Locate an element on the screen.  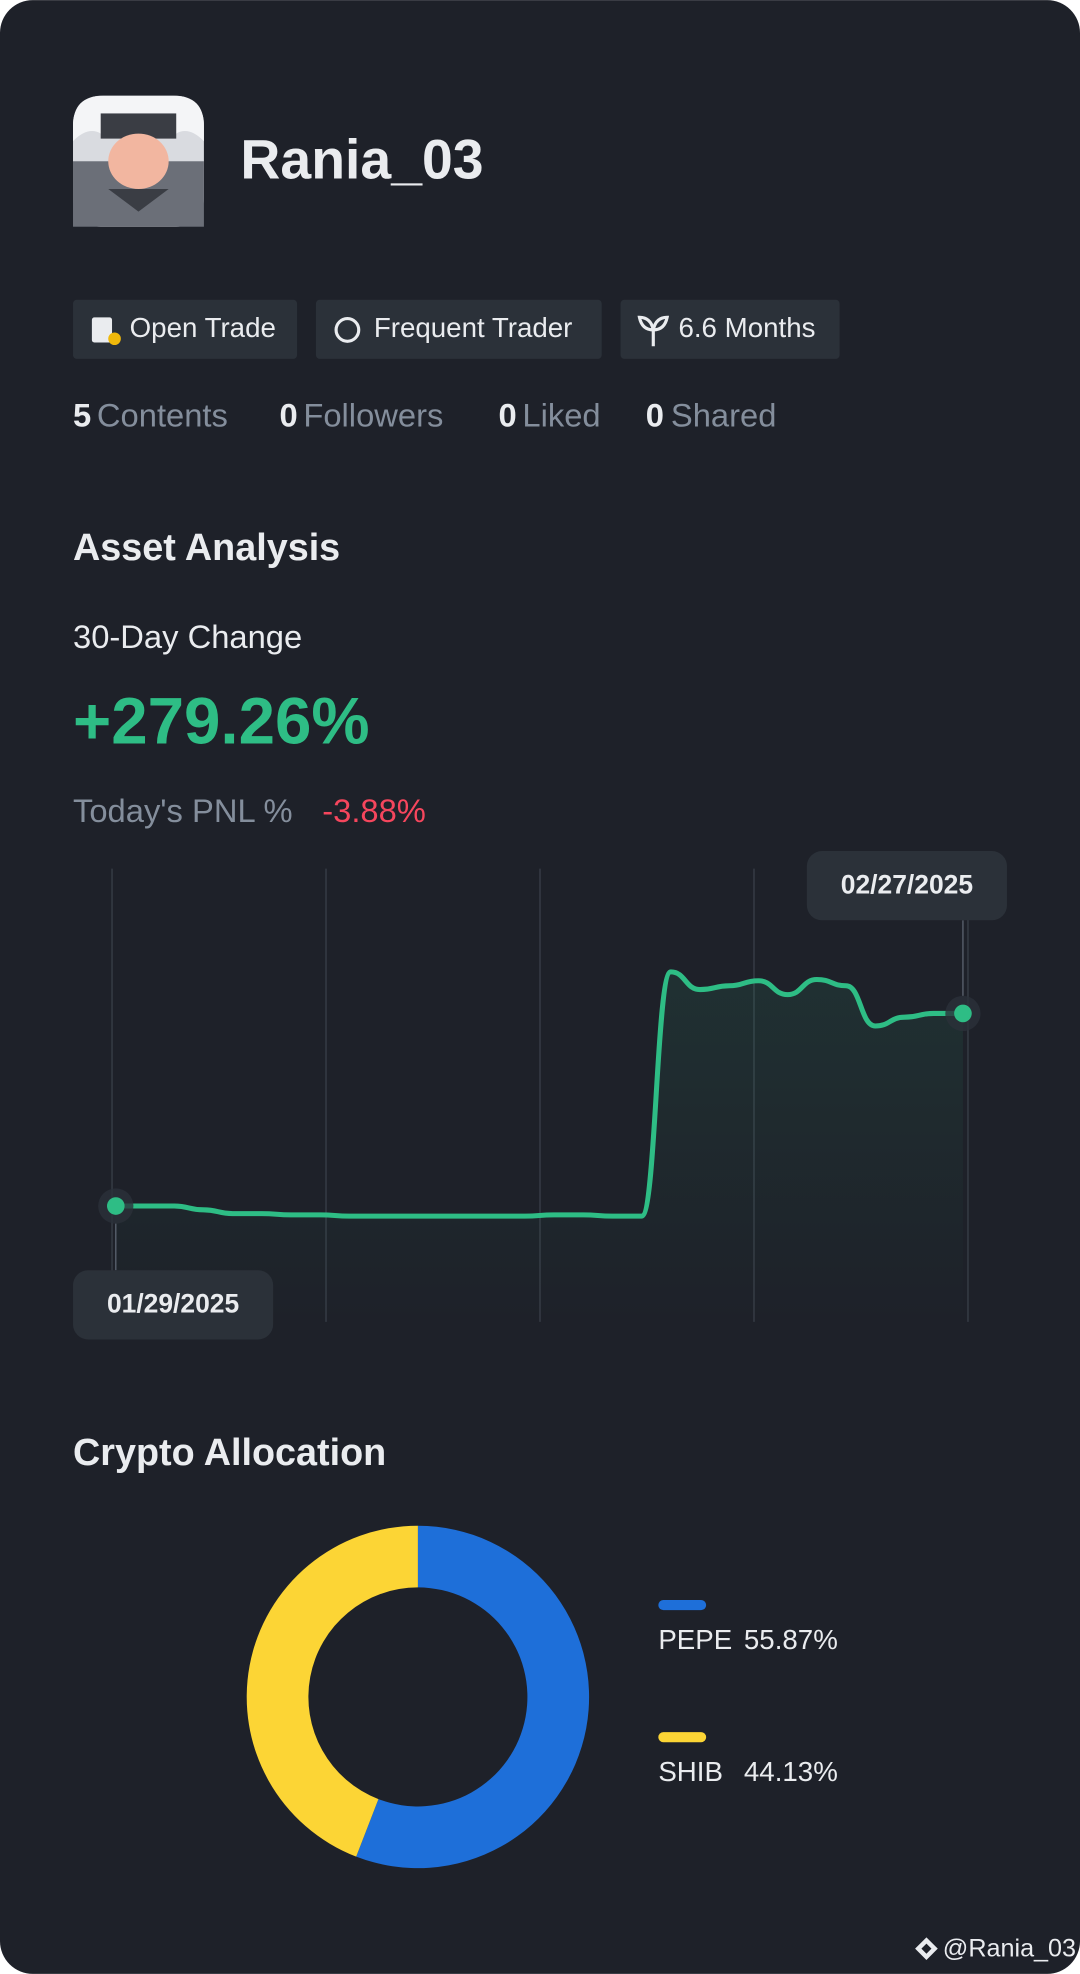
section-title: Asset Analysis is located at coordinates (206, 548).